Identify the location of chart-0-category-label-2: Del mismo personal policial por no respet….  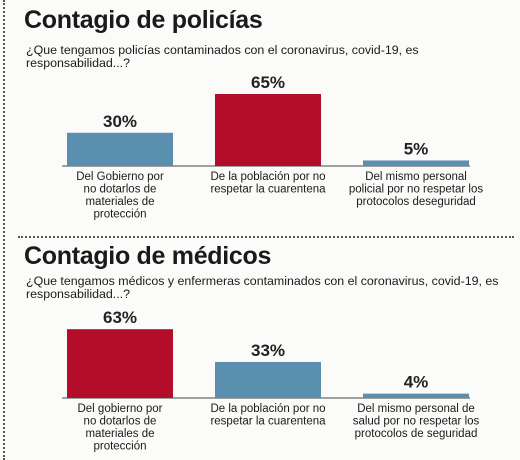
(416, 189).